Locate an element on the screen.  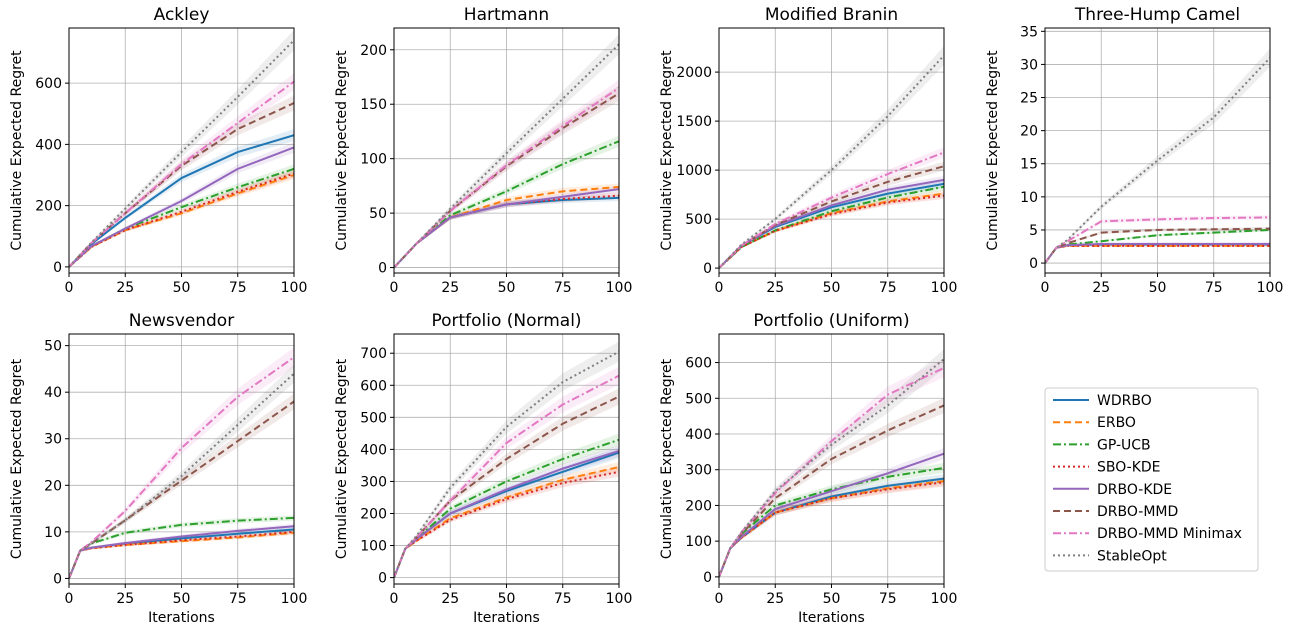
y-tick-label: 700 is located at coordinates (373, 354).